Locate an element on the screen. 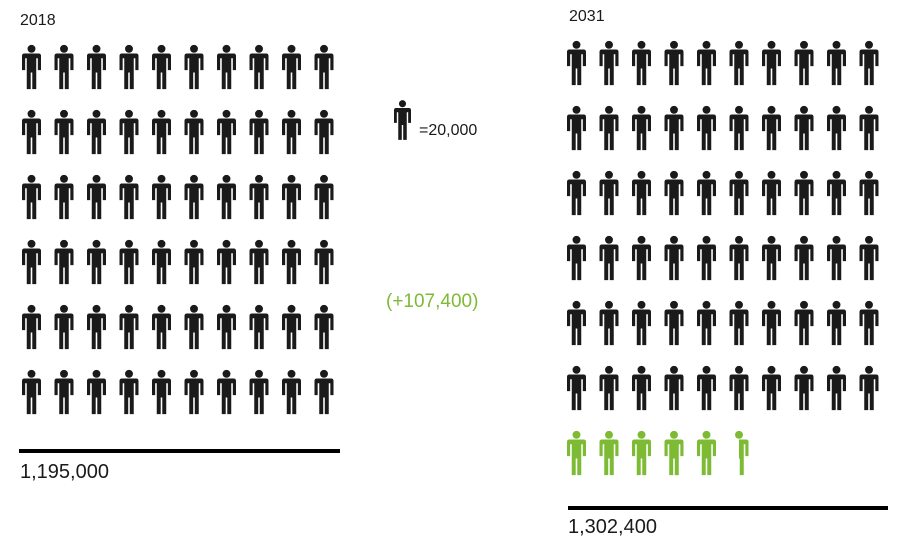  difference-label: (+107,400) is located at coordinates (432, 301).